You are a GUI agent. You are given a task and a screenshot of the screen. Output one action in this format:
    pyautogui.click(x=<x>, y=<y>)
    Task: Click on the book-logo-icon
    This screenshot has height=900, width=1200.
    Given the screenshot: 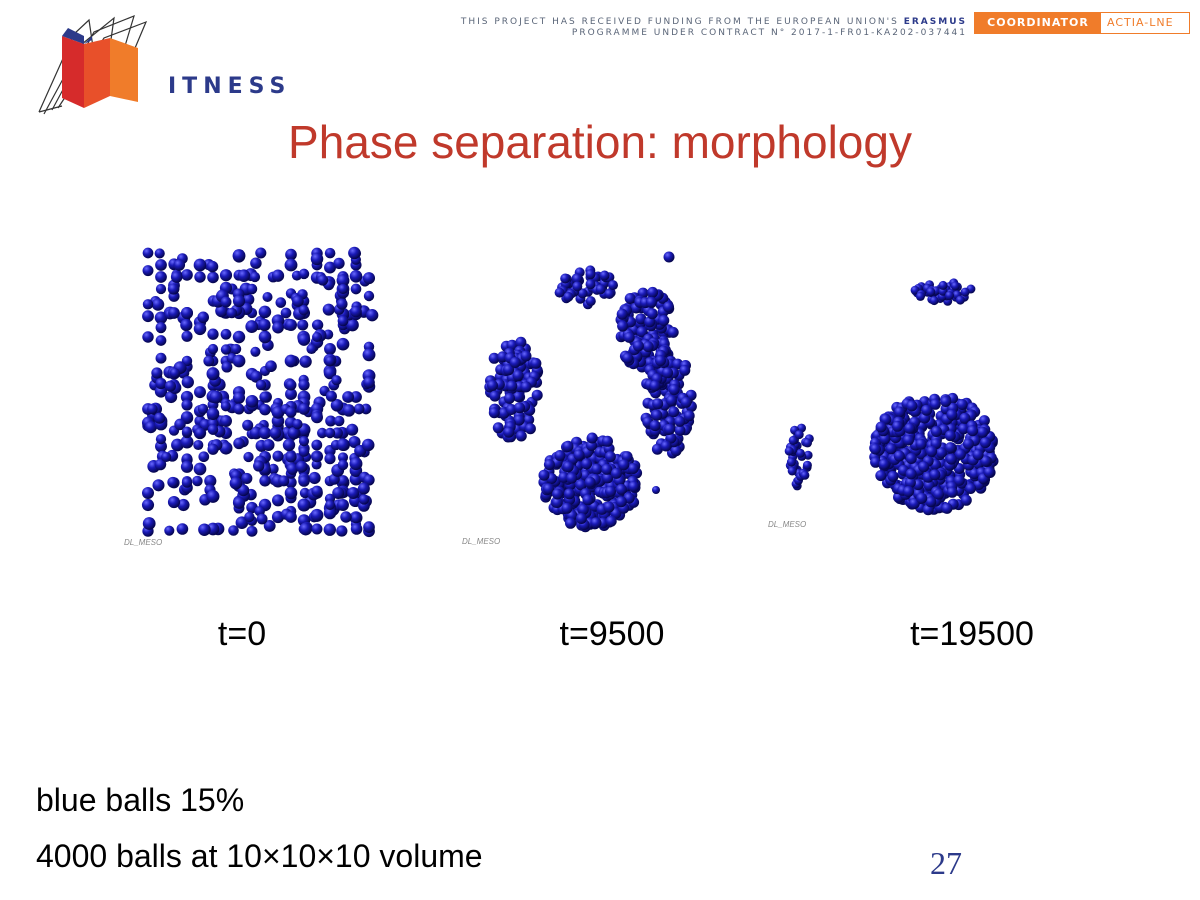 What is the action you would take?
    pyautogui.click(x=93, y=64)
    